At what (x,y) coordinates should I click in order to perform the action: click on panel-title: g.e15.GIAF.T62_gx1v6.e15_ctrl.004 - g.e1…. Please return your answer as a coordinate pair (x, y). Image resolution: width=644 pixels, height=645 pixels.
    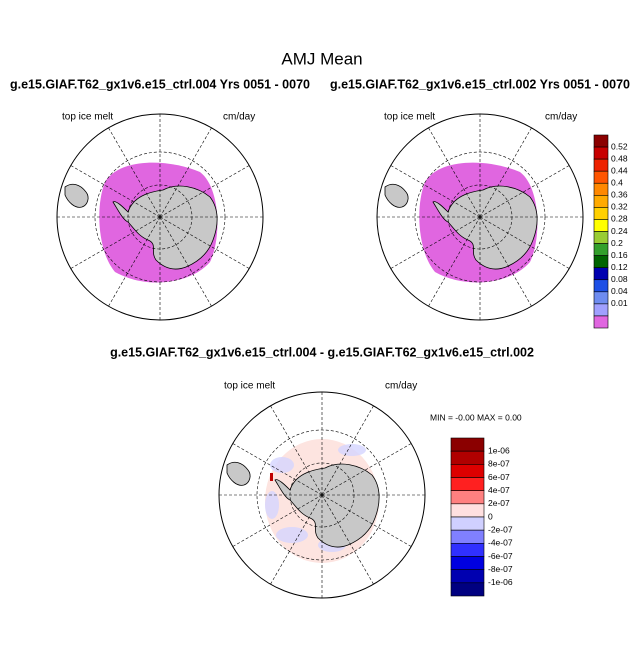
    Looking at the image, I should click on (322, 352).